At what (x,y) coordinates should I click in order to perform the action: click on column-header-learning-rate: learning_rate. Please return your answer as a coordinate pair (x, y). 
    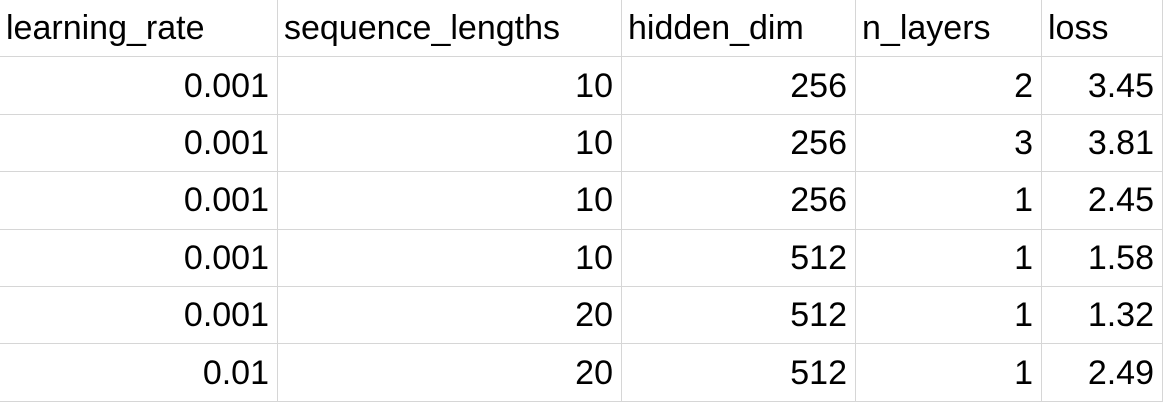
    Looking at the image, I should click on (139, 29).